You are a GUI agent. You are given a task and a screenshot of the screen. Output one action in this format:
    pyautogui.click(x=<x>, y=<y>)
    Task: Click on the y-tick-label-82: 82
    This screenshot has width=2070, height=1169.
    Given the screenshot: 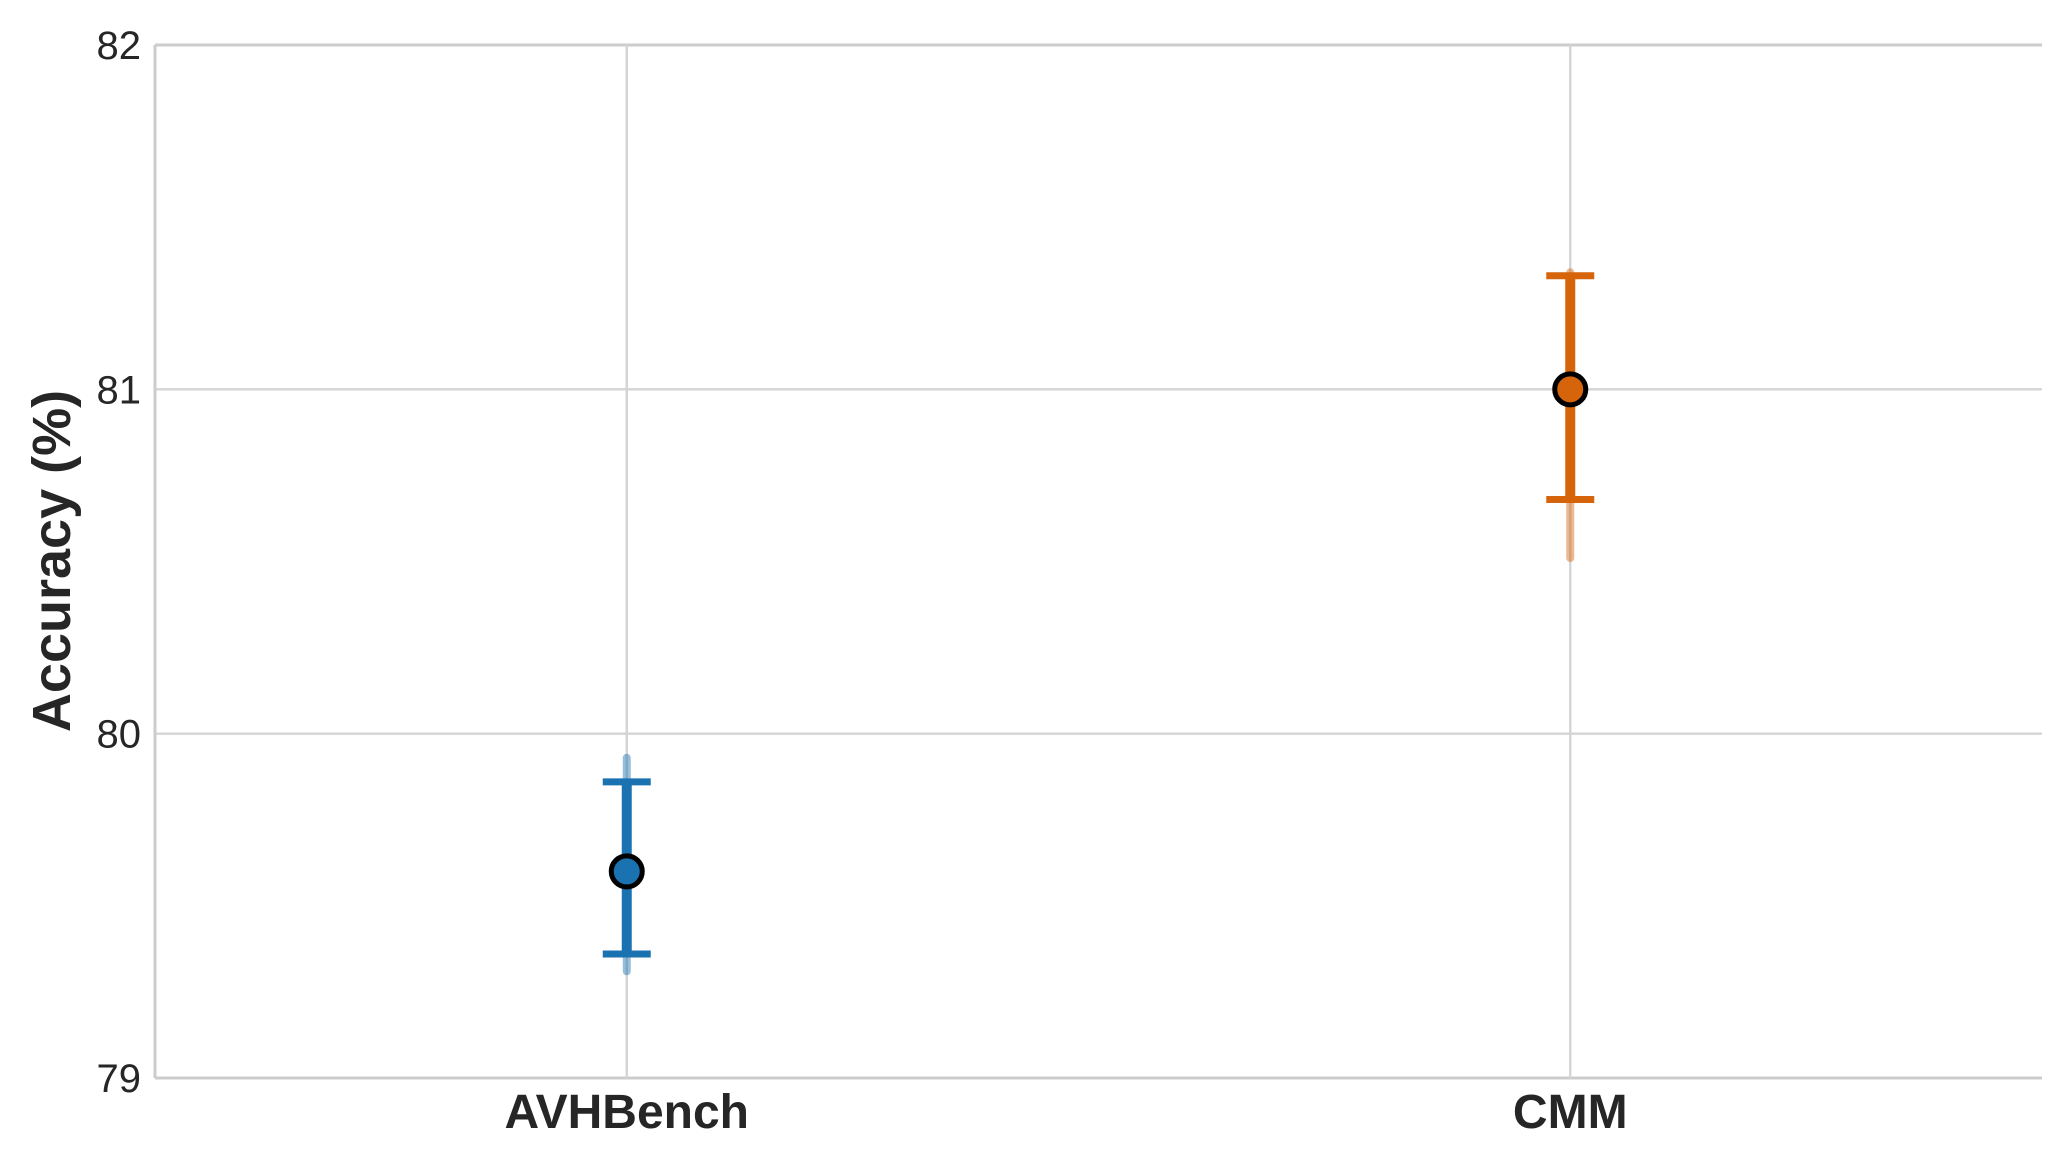 What is the action you would take?
    pyautogui.click(x=119, y=46)
    